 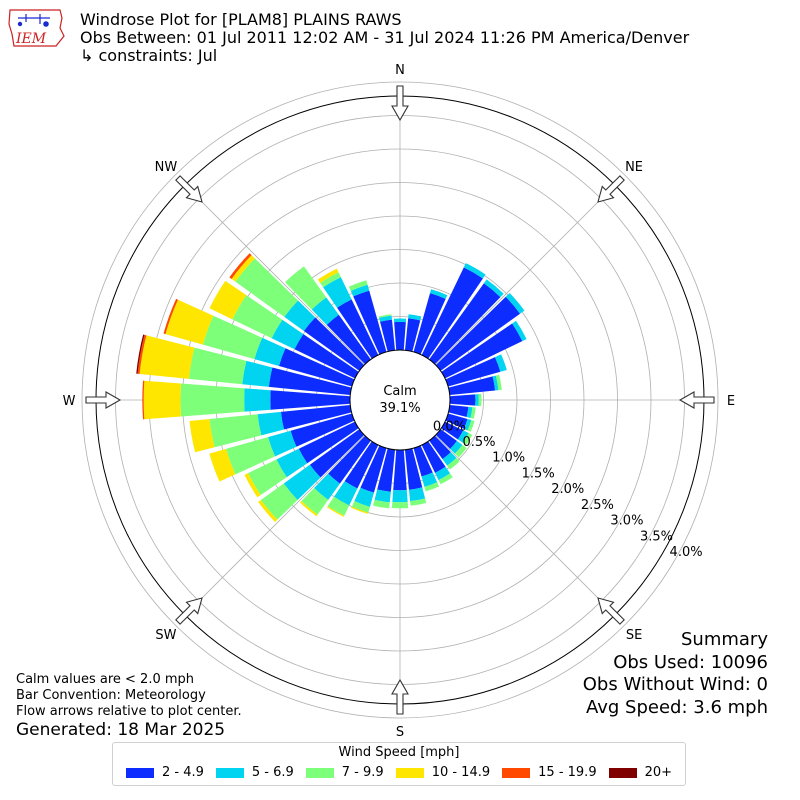 What do you see at coordinates (493, 288) in the screenshot?
I see `bar-segment-40-bin1` at bounding box center [493, 288].